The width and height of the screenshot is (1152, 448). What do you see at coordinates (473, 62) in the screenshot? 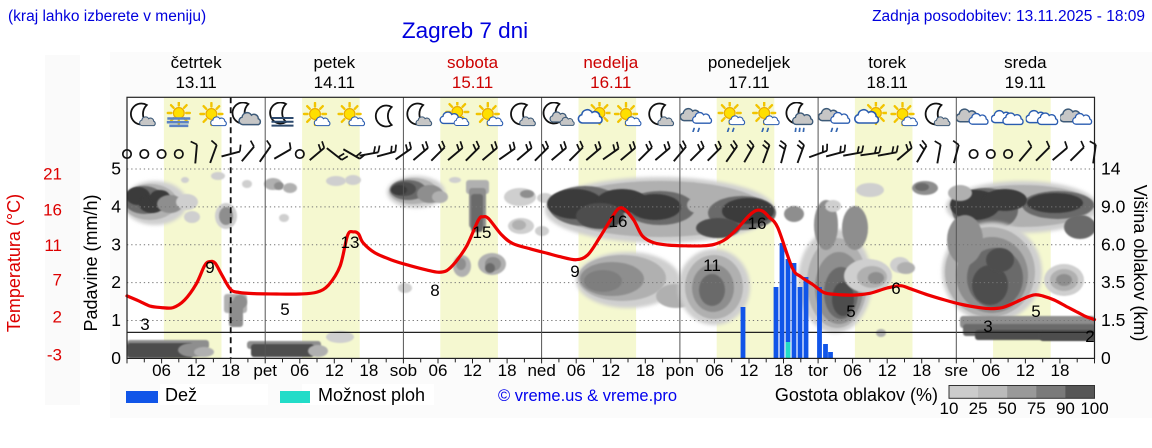
I see `svg-text: sobota` at bounding box center [473, 62].